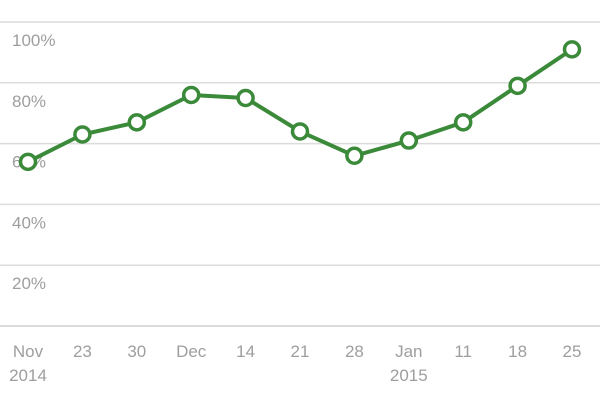 Image resolution: width=600 pixels, height=400 pixels. Describe the element at coordinates (191, 351) in the screenshot. I see `x-tick-label: Dec` at that location.